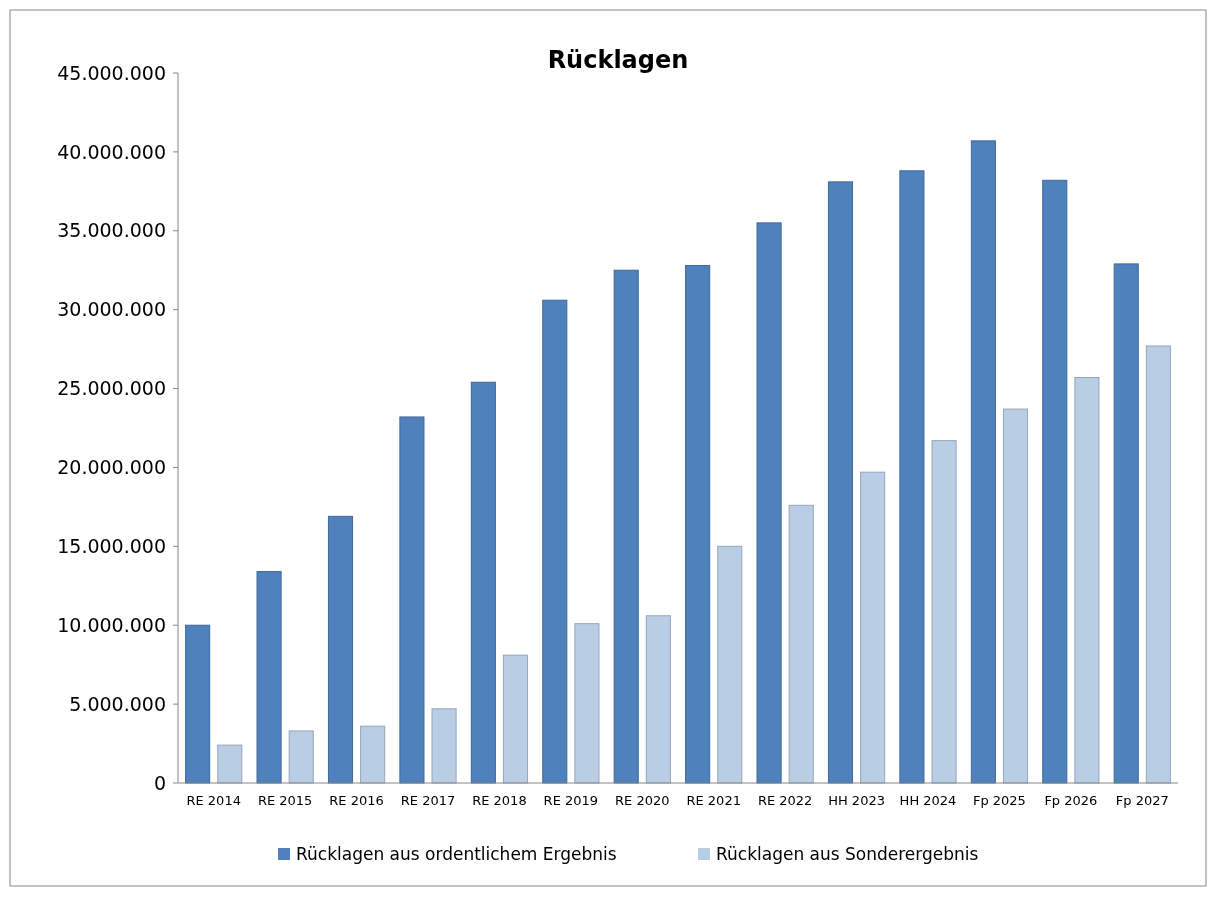 Image resolution: width=1219 pixels, height=899 pixels. I want to click on x-tick-label: HH 2023, so click(856, 800).